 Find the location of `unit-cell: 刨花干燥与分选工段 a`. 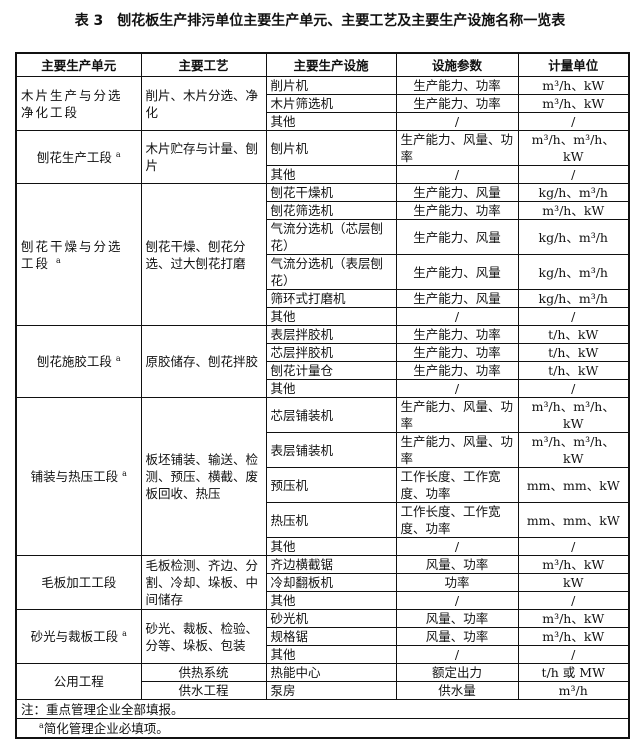

unit-cell: 刨花干燥与分选工段 a is located at coordinates (78, 254).